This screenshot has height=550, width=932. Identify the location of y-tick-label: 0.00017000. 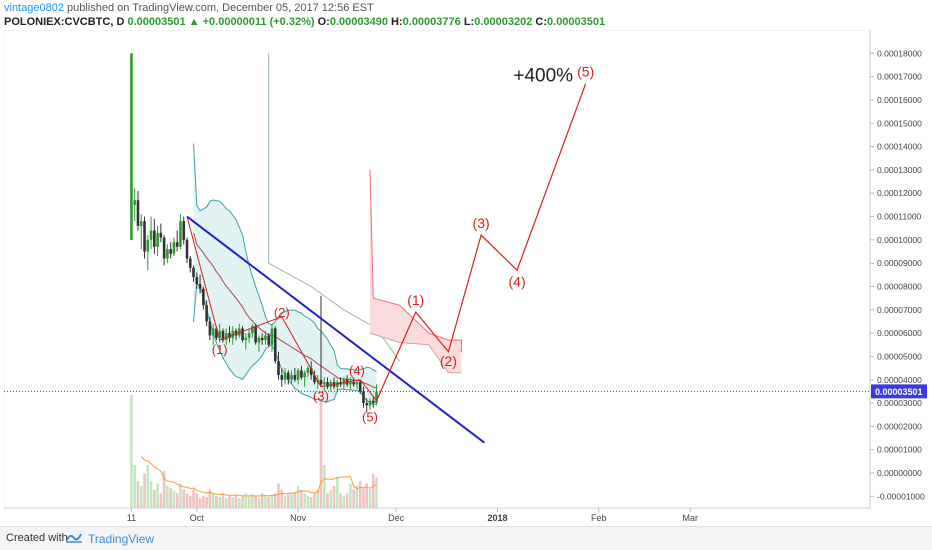
(899, 77).